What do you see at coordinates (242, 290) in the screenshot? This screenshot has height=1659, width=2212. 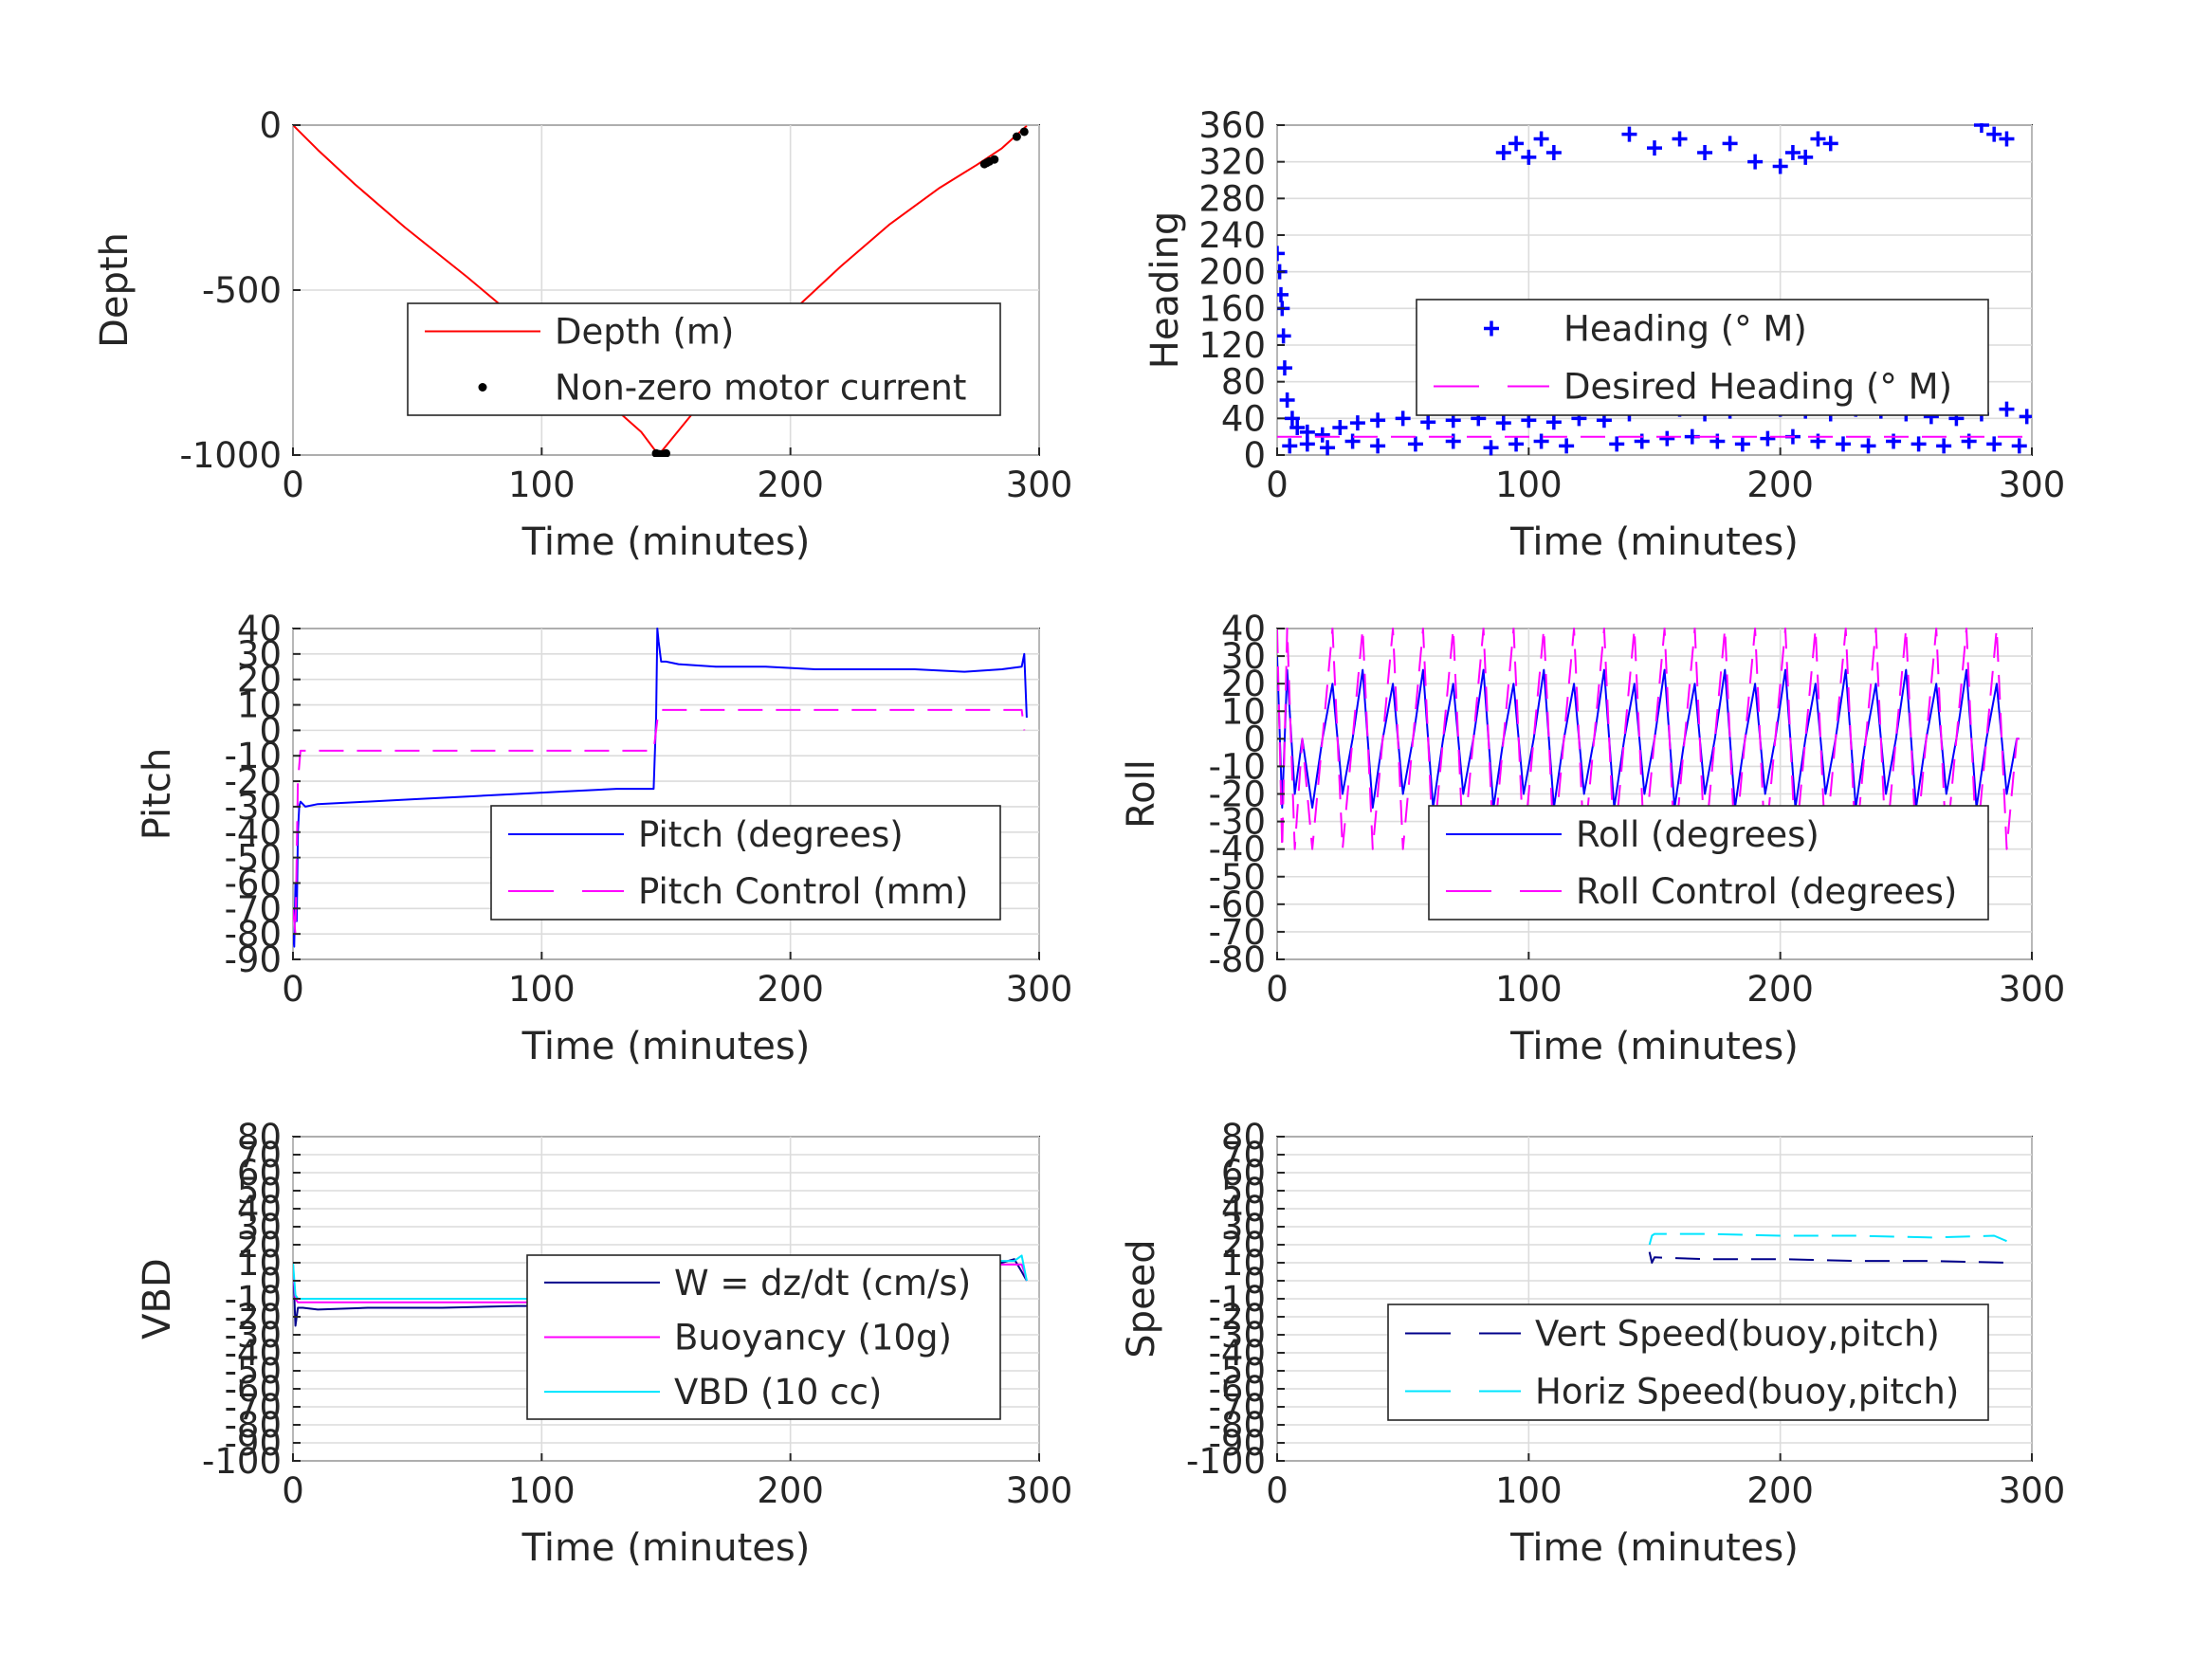 I see `y-tick-label: -500` at bounding box center [242, 290].